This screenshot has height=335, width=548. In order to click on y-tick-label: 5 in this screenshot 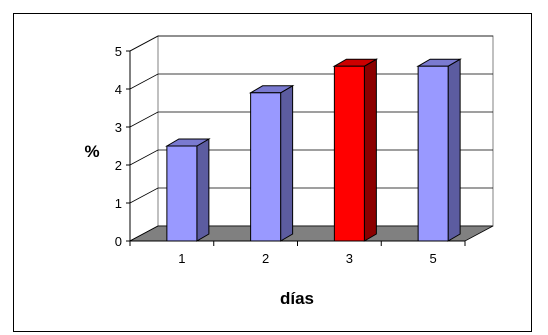, I will do `click(118, 51)`.